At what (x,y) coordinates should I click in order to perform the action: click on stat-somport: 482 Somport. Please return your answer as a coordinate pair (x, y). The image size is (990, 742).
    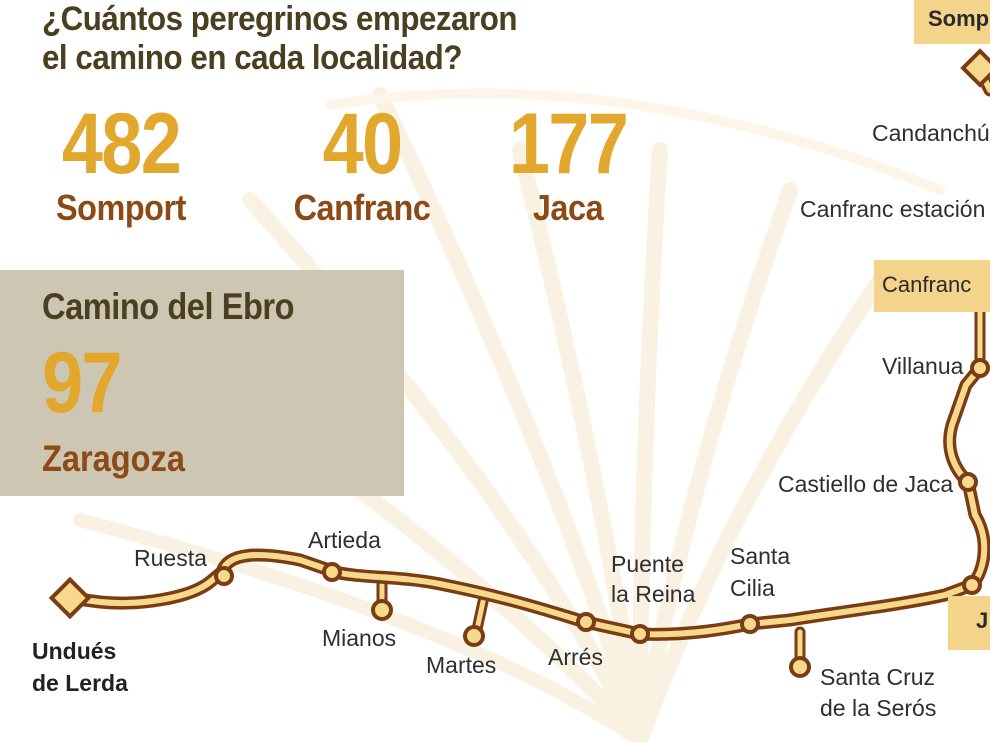
    Looking at the image, I should click on (121, 164).